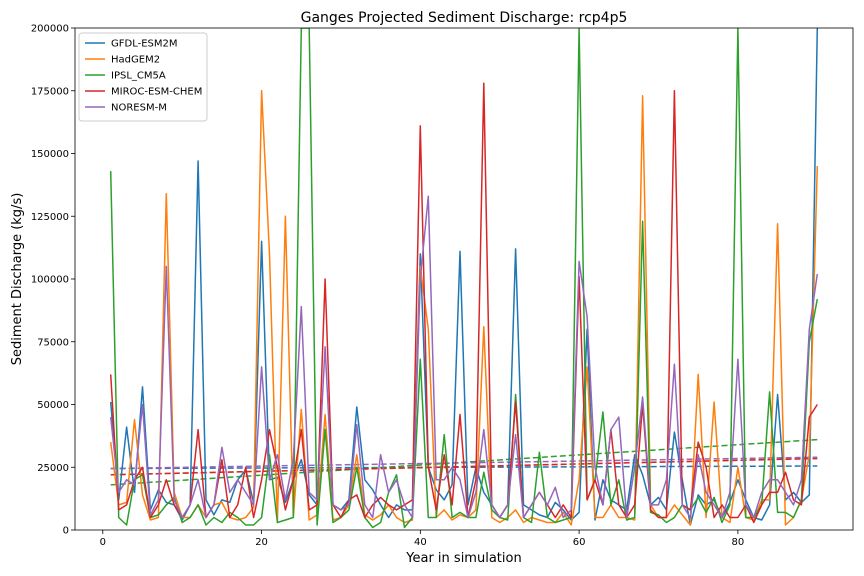  I want to click on y-tick-label: 75000, so click(53, 342).